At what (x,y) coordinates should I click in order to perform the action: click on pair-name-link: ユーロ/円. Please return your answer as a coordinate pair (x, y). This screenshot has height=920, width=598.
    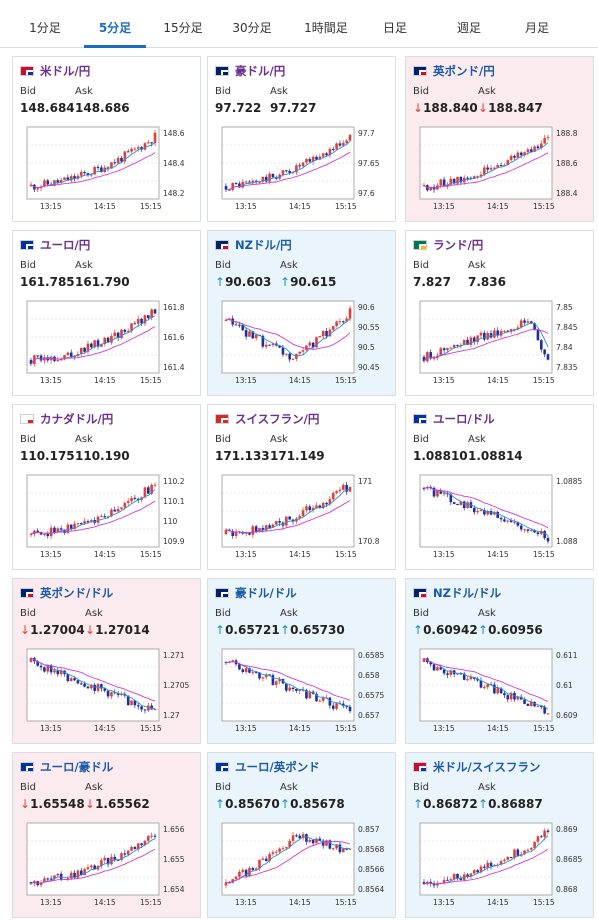
    Looking at the image, I should click on (65, 245).